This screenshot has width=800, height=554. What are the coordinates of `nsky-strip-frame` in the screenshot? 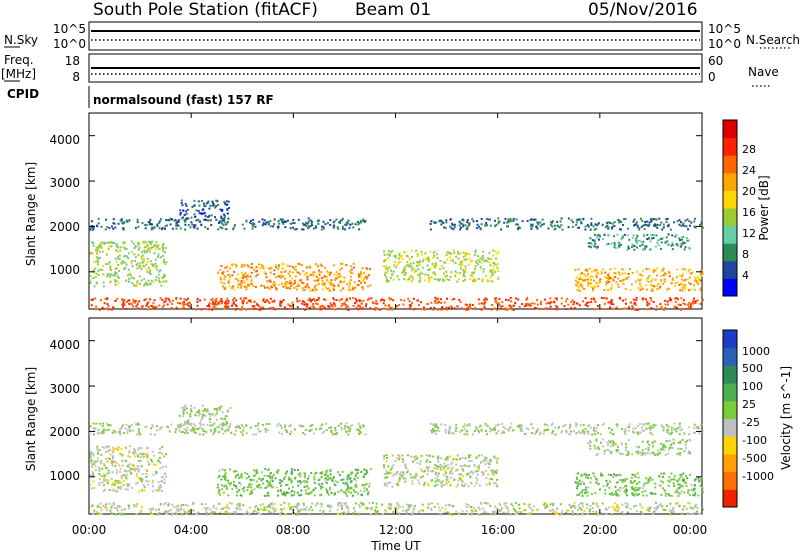 It's located at (395, 36).